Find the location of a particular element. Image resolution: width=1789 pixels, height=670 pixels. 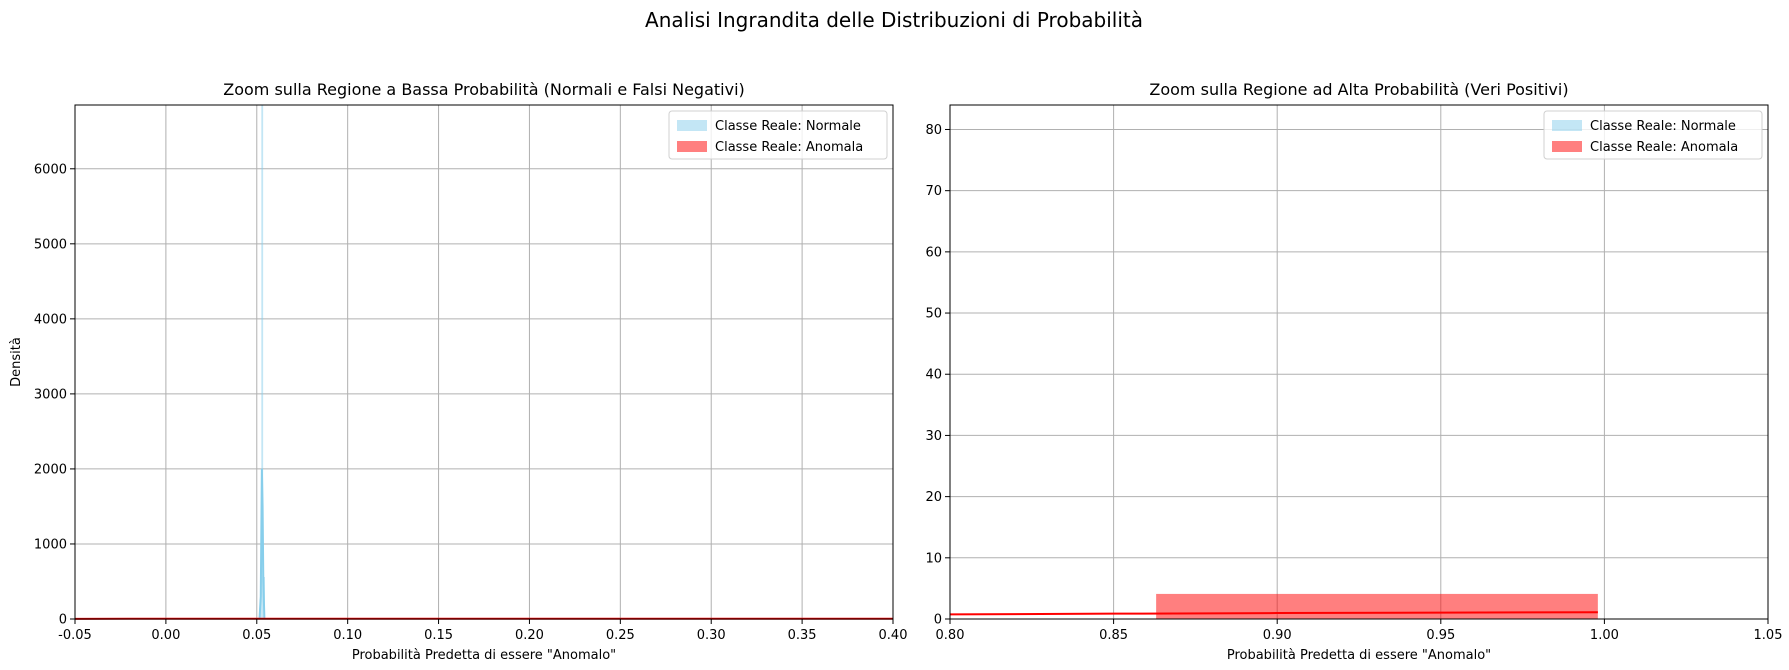

y-tick-label: 50 is located at coordinates (933, 314).